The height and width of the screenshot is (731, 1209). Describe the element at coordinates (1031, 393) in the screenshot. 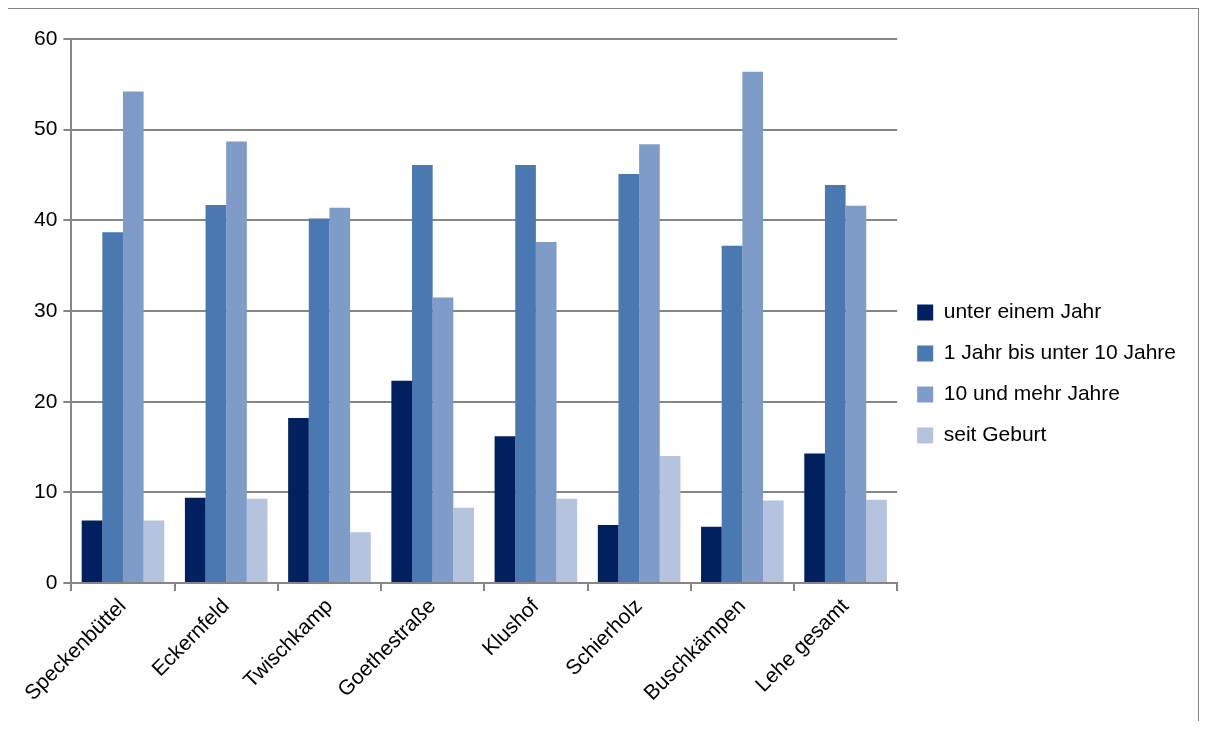

I see `legend-label: 10 und mehr Jahre` at that location.